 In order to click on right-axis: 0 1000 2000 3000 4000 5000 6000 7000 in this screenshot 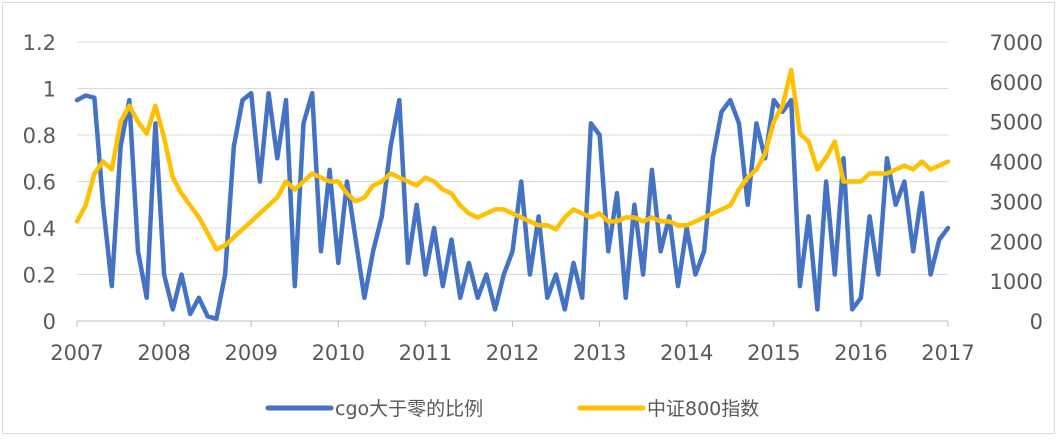, I will do `click(1016, 182)`.